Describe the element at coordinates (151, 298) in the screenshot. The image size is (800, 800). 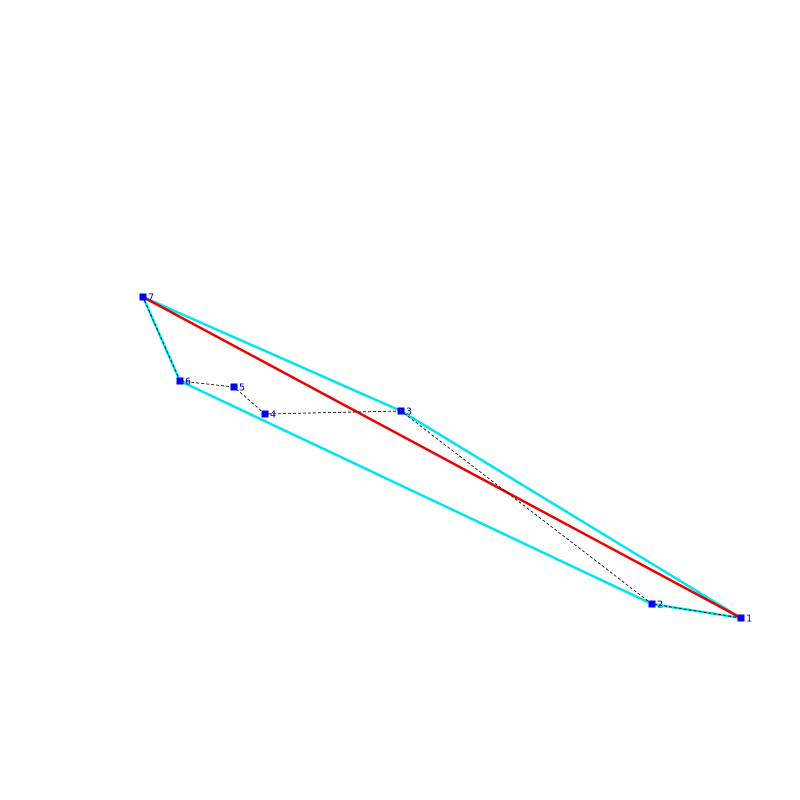
I see `point-label-7: 7` at that location.